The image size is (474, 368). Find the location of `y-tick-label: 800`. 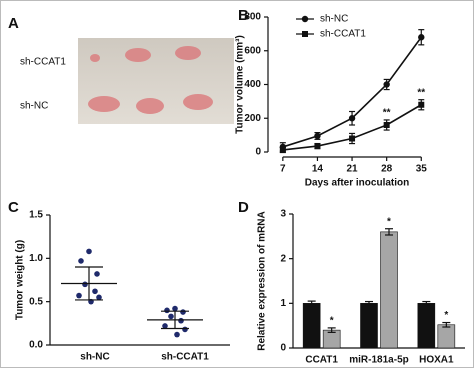

y-tick-label: 800 is located at coordinates (252, 17).